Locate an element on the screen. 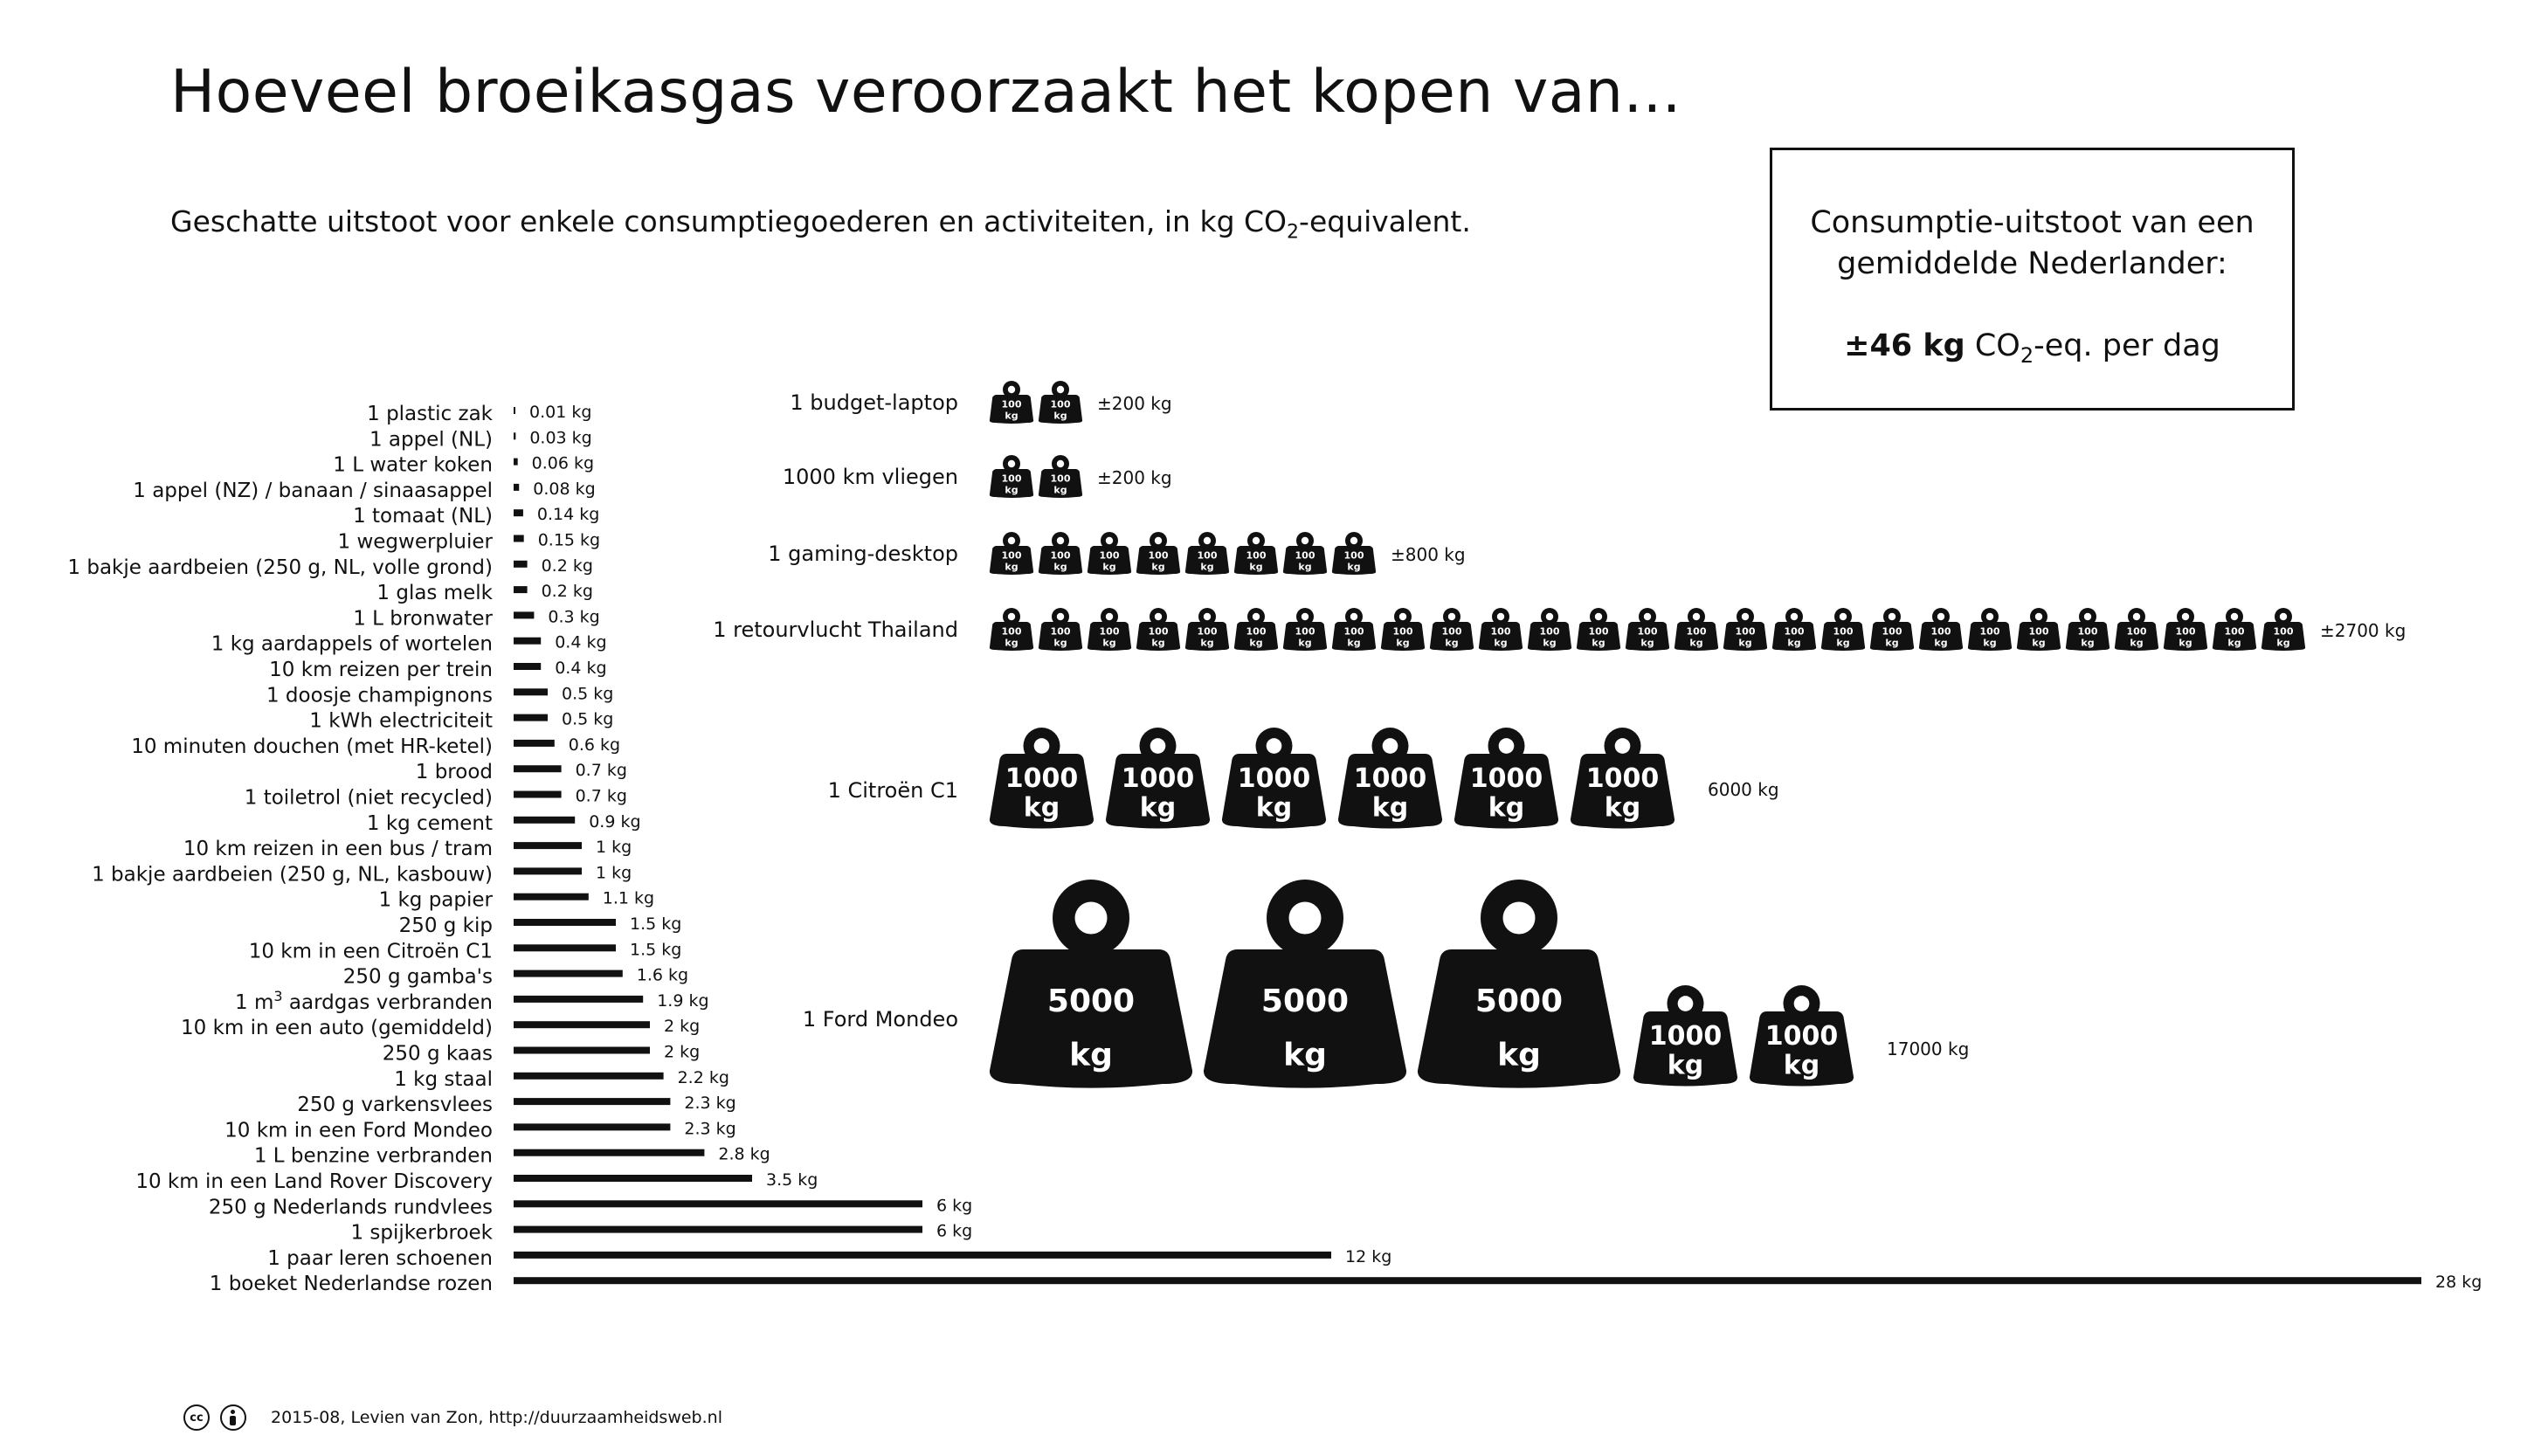 Image resolution: width=2548 pixels, height=1456 pixels. bar-value-label: 0.2 kg is located at coordinates (567, 591).